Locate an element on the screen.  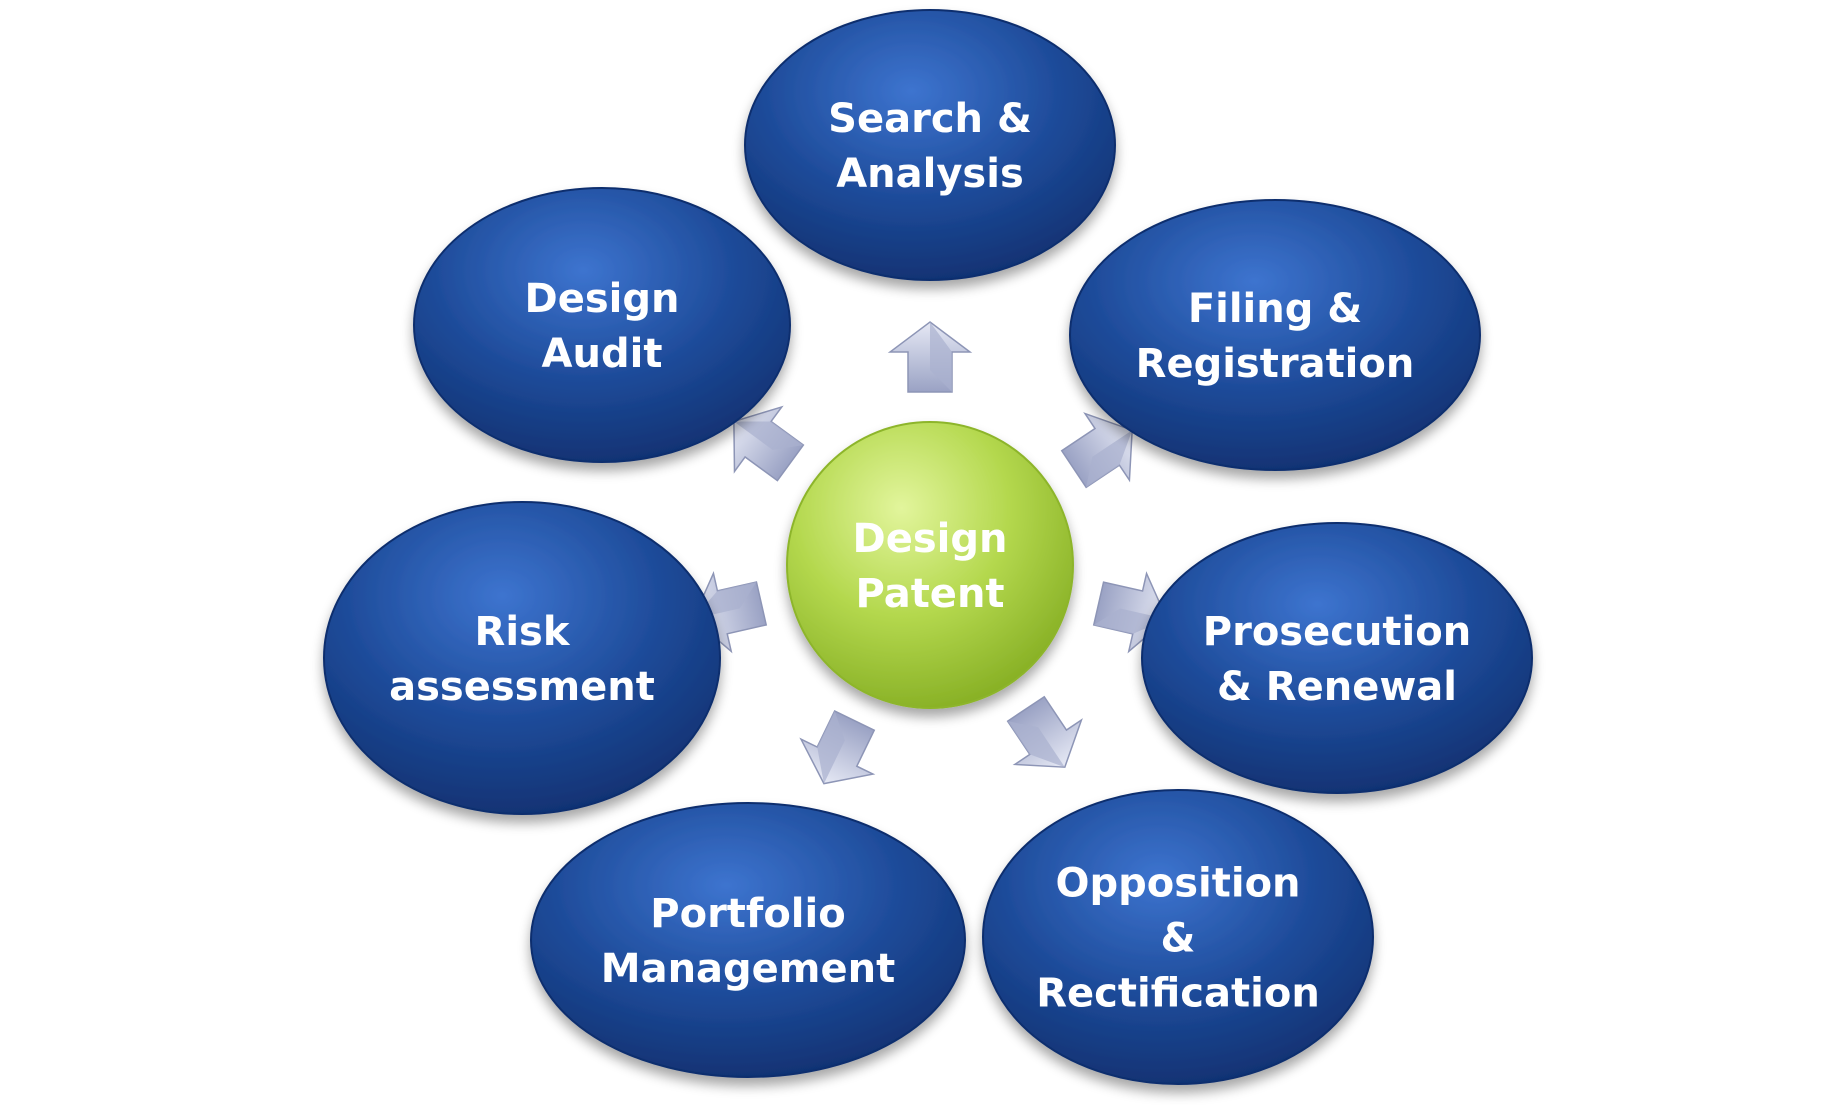
node-label-line: Management is located at coordinates (748, 969).